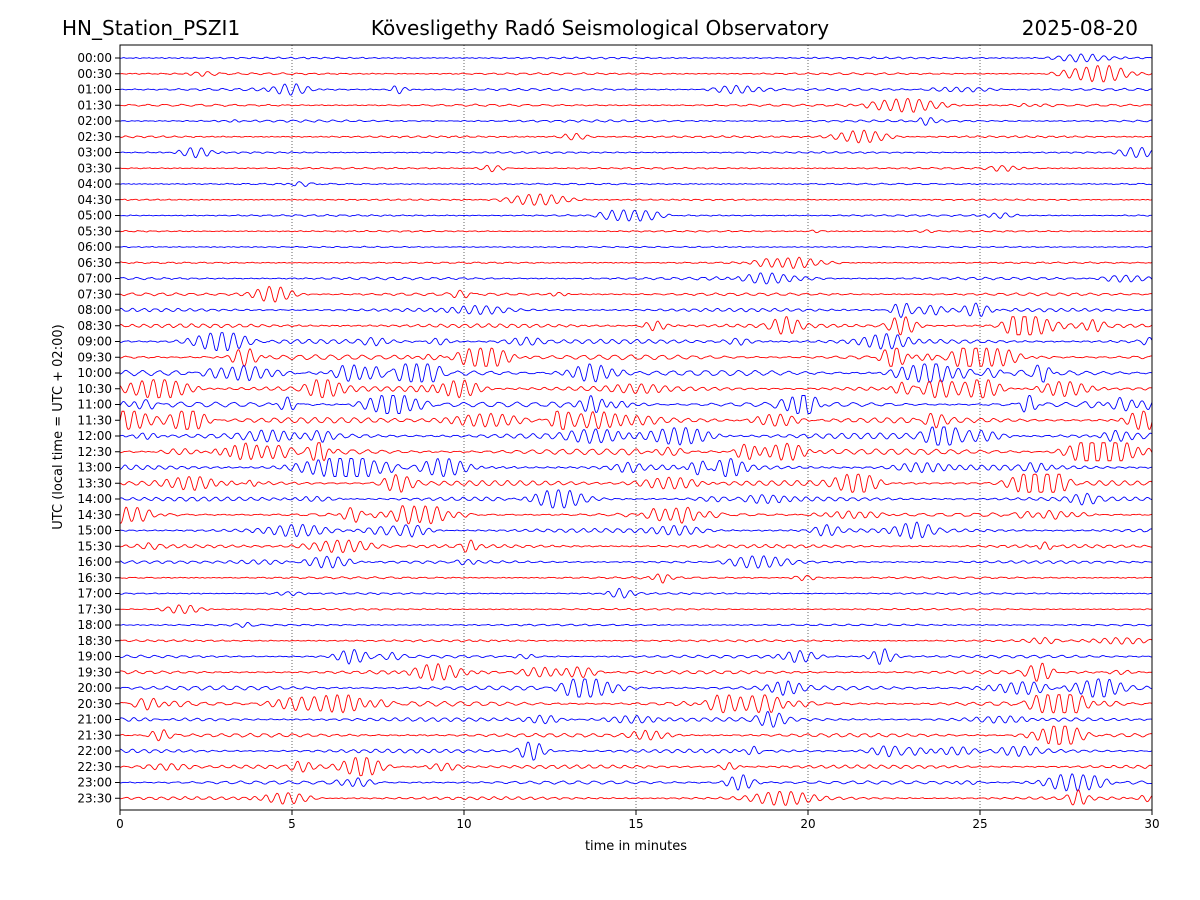 The image size is (1200, 900). I want to click on y-tick-label: 11:30, so click(94, 420).